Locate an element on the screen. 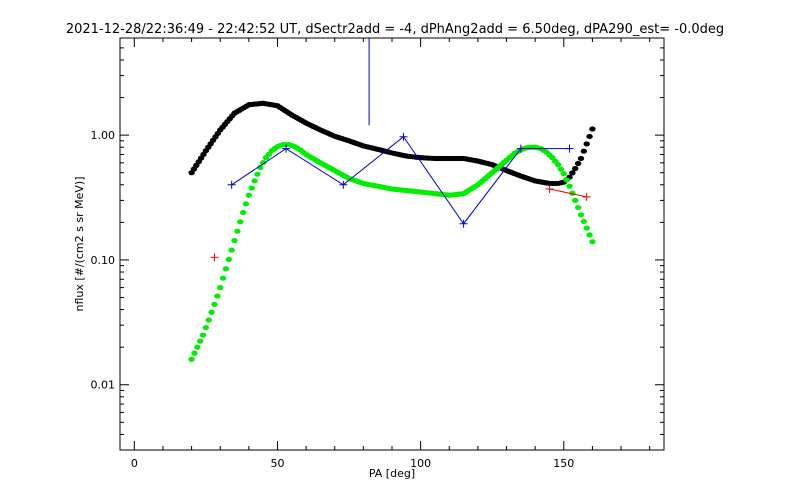 Image resolution: width=800 pixels, height=500 pixels. x-tick-label: 150 is located at coordinates (563, 463).